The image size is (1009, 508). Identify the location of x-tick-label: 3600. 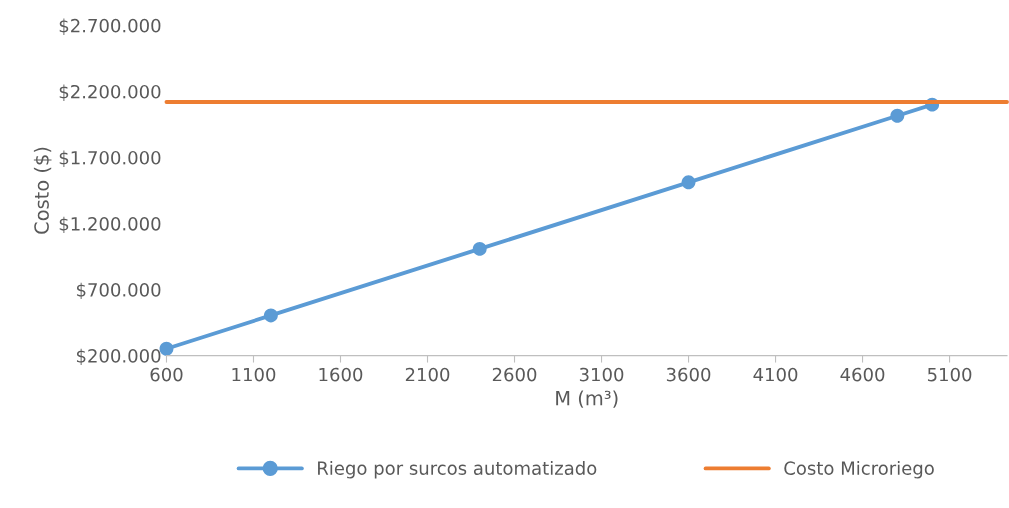
(688, 374).